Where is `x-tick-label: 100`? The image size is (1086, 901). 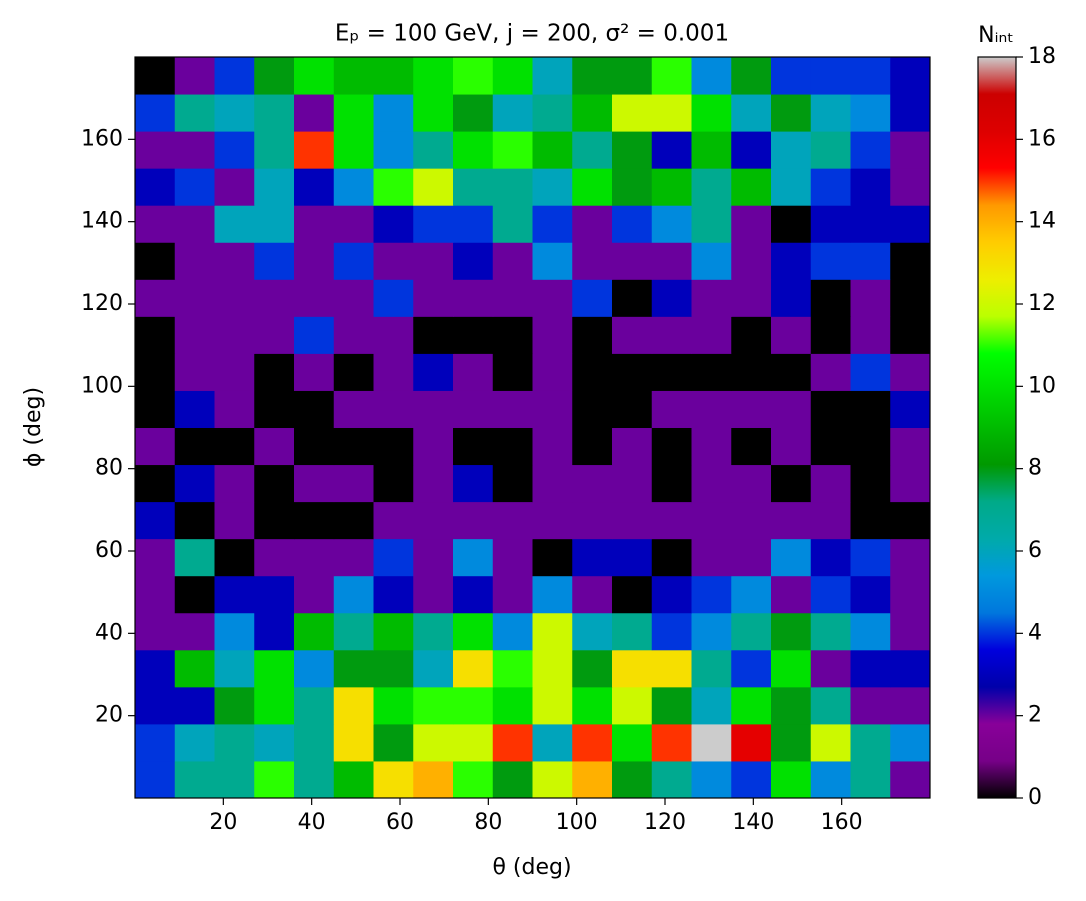 x-tick-label: 100 is located at coordinates (577, 822).